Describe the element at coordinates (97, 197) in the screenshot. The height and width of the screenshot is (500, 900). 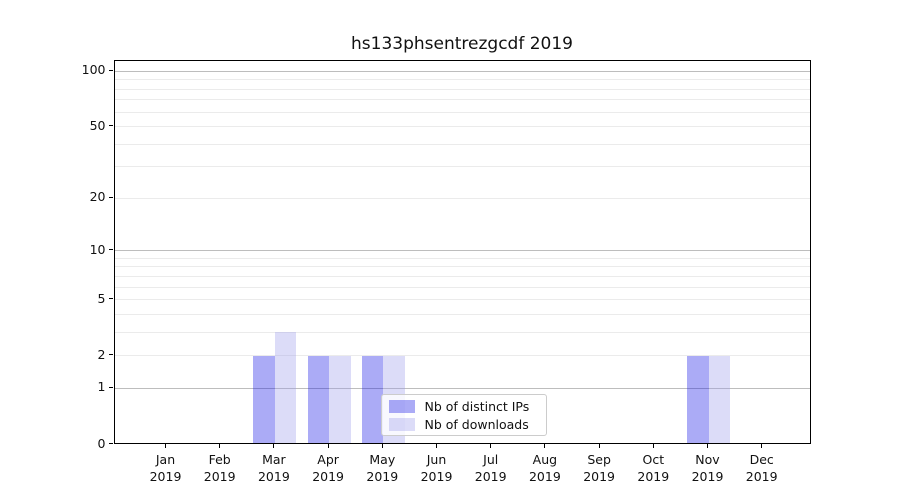
I see `y-tick-label: 20` at that location.